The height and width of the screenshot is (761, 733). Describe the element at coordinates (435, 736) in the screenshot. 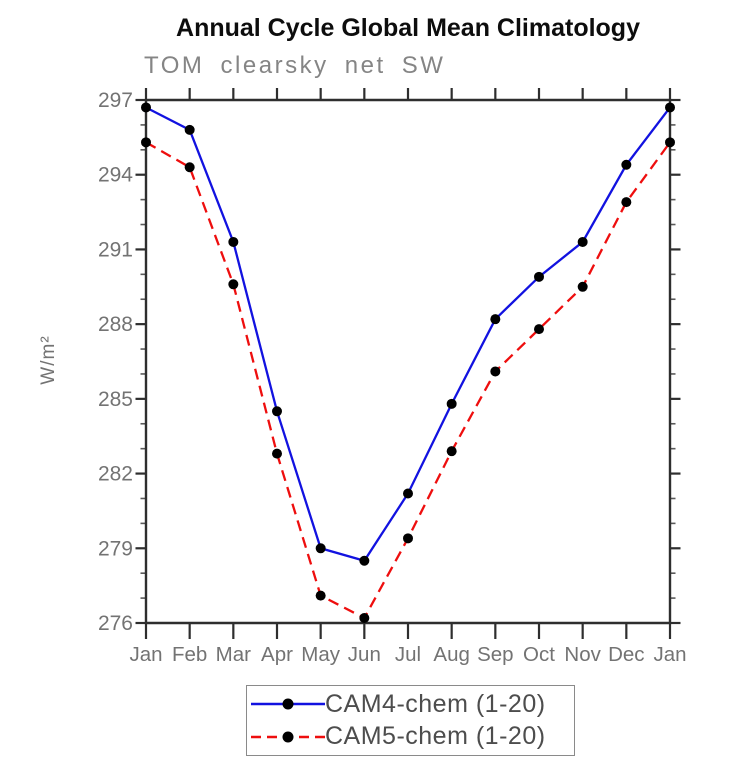

I see `legend-label-cam5: CAM5-chem (1-20)` at that location.